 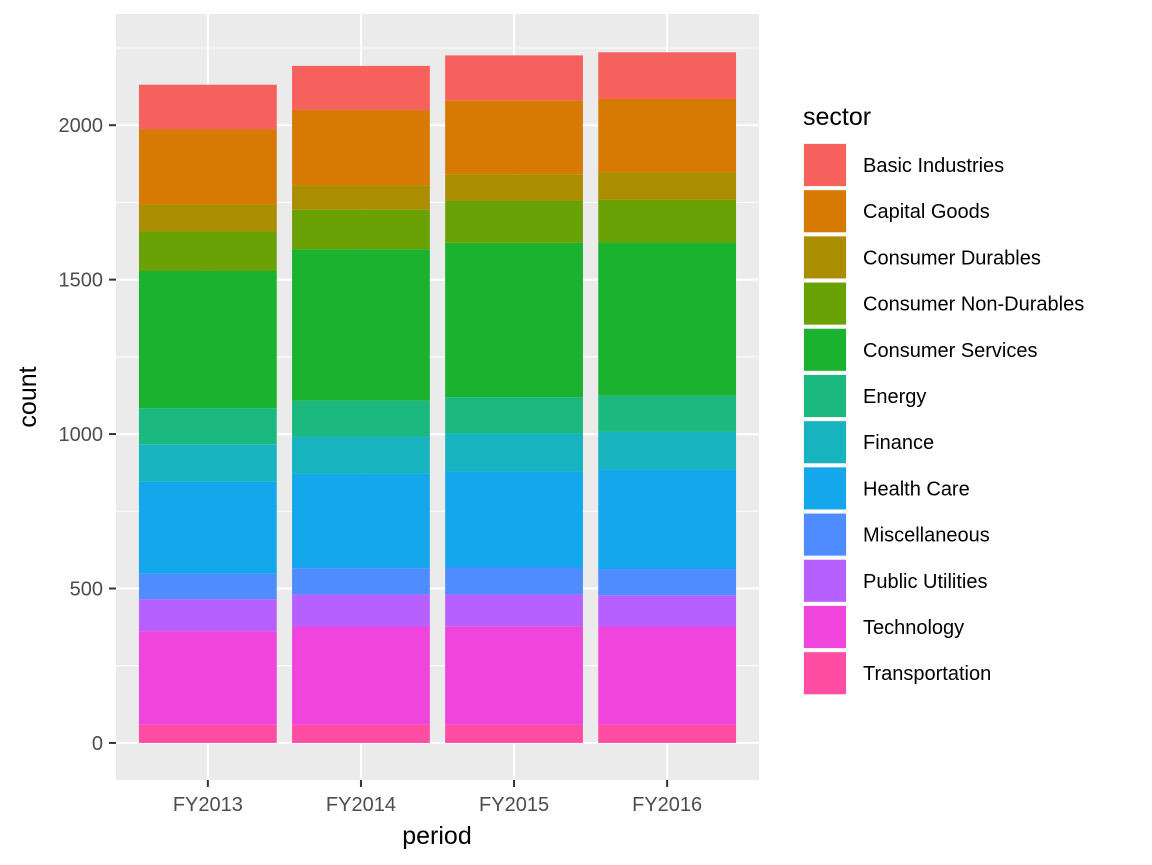 What do you see at coordinates (950, 351) in the screenshot?
I see `legend-label: Consumer Services` at bounding box center [950, 351].